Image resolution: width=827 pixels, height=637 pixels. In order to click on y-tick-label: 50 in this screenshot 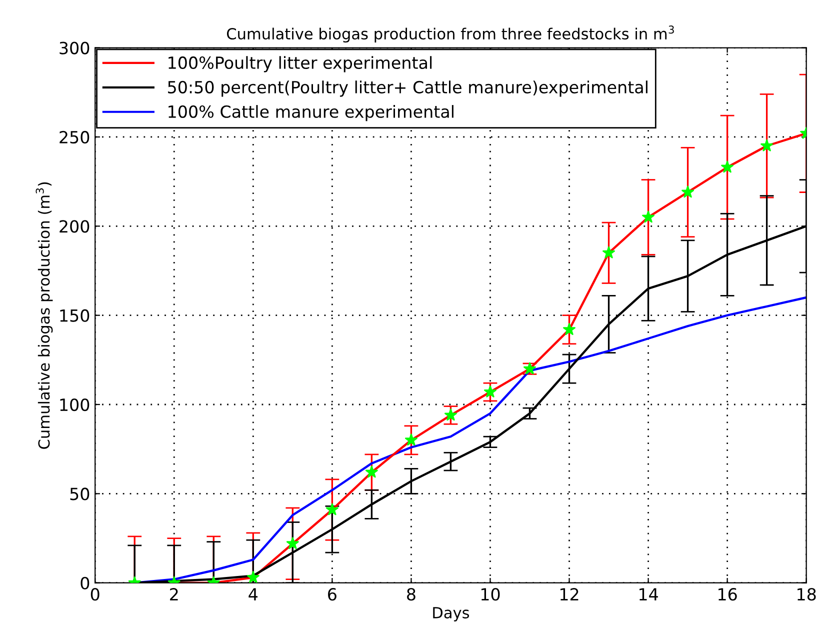, I will do `click(80, 494)`.